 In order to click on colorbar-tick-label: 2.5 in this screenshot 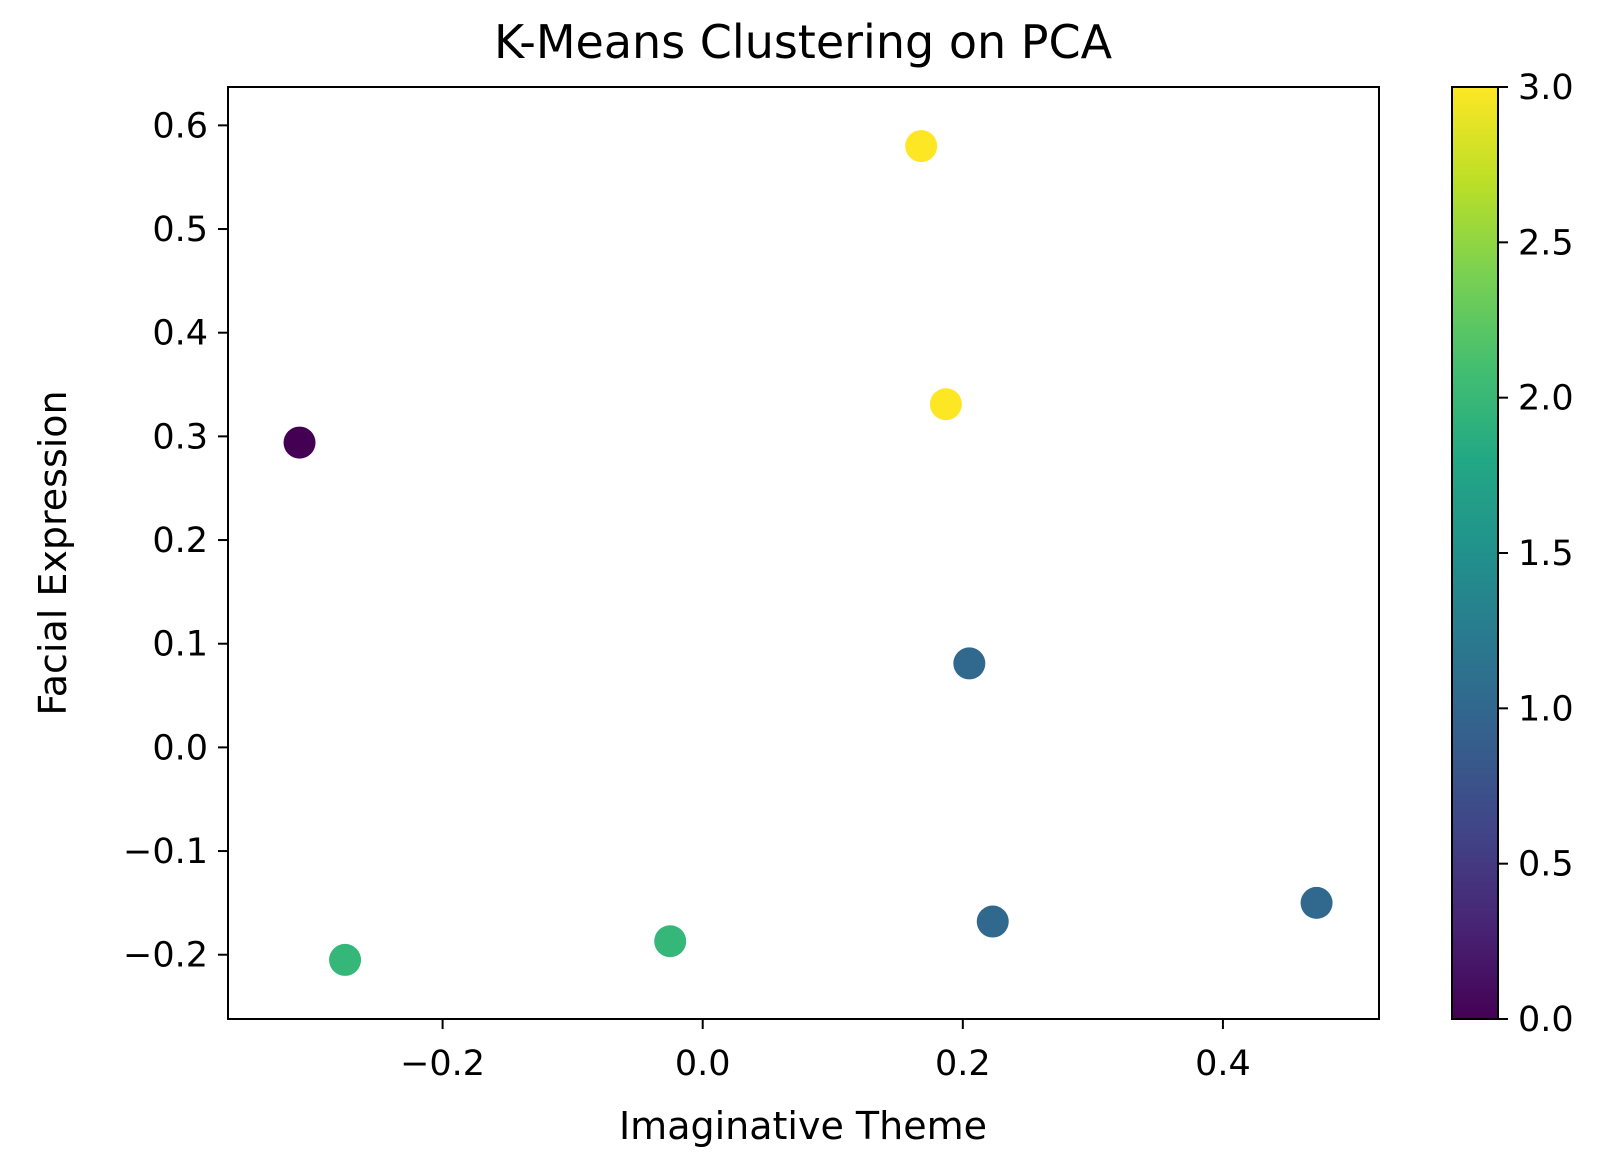, I will do `click(1546, 243)`.